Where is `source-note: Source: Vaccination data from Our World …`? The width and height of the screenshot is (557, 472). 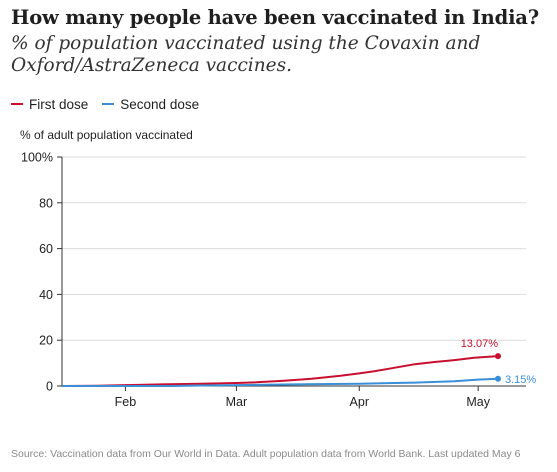 source-note: Source: Vaccination data from Our World … is located at coordinates (266, 454).